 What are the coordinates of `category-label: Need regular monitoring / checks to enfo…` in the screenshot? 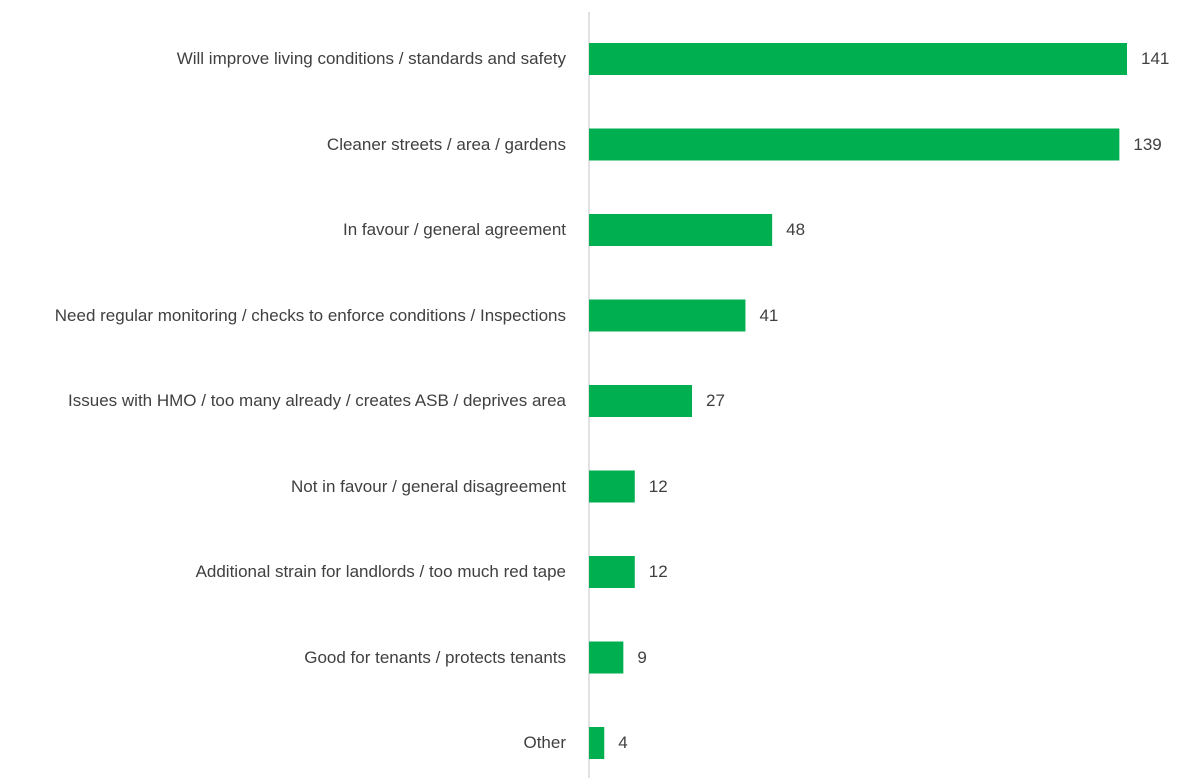 It's located at (310, 315).